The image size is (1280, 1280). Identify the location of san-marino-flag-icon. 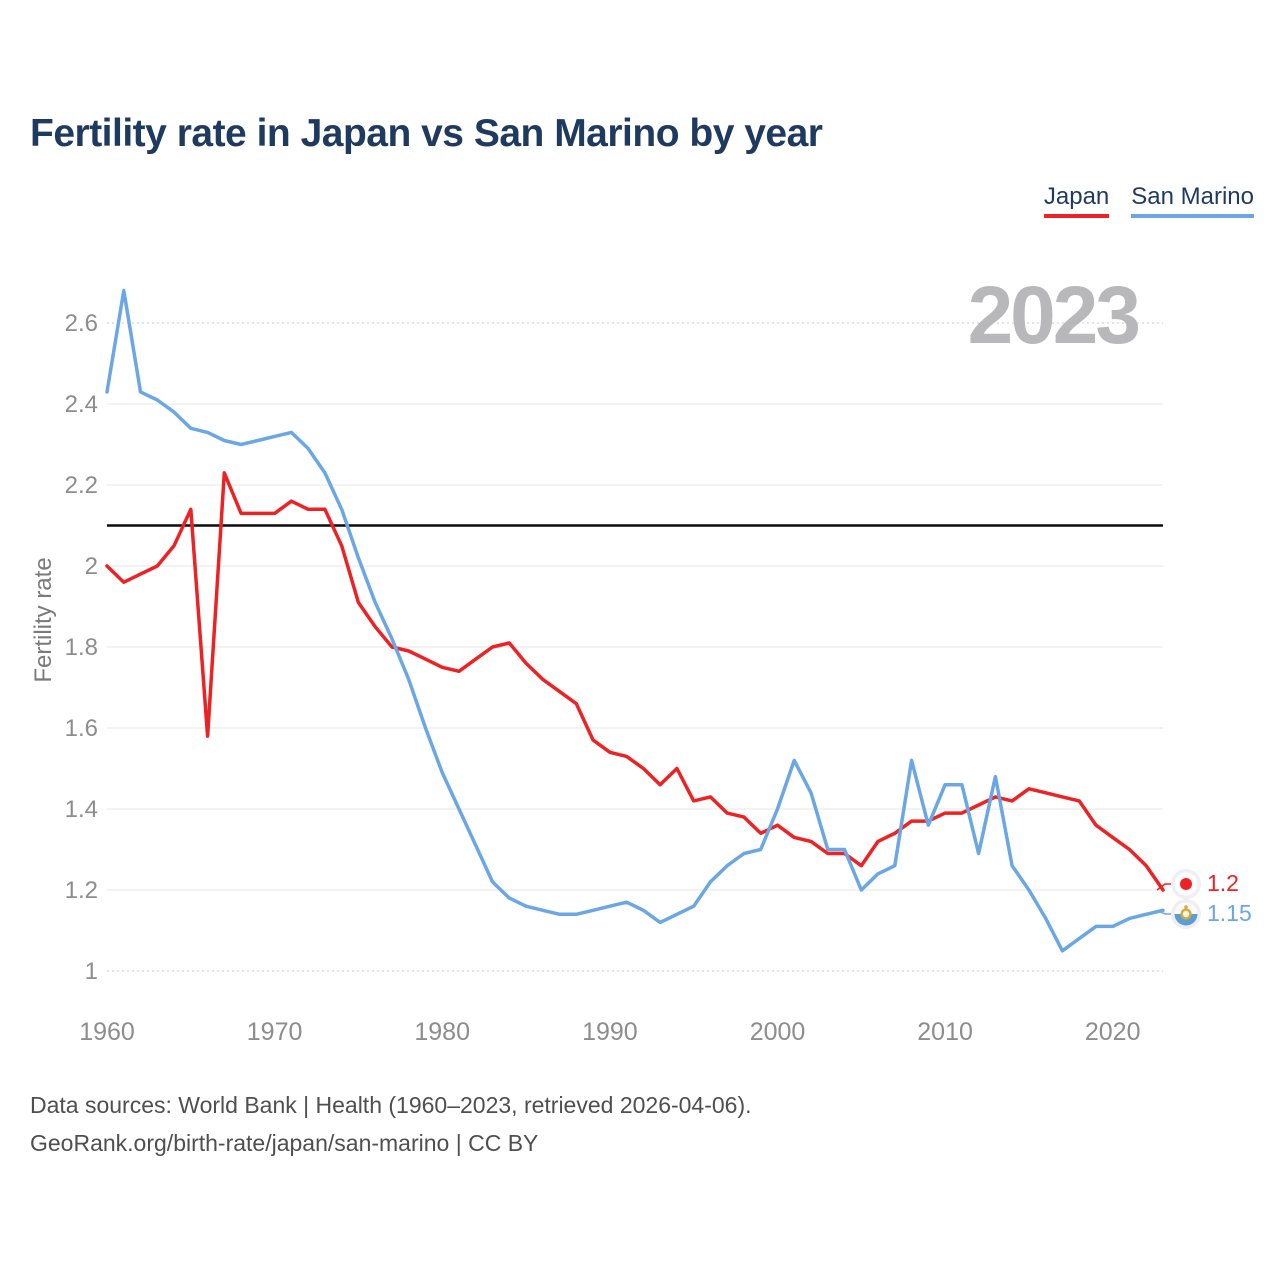
(1186, 914).